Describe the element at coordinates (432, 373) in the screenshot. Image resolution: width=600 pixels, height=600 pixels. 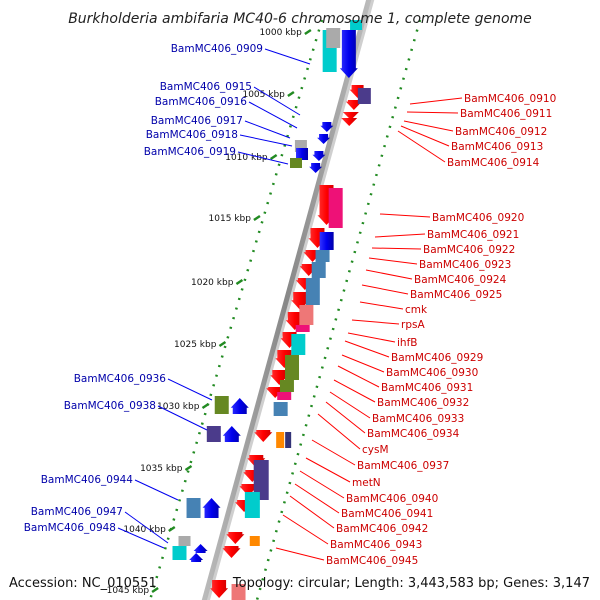
I see `gene-label-right: BamMC406_0930` at that location.